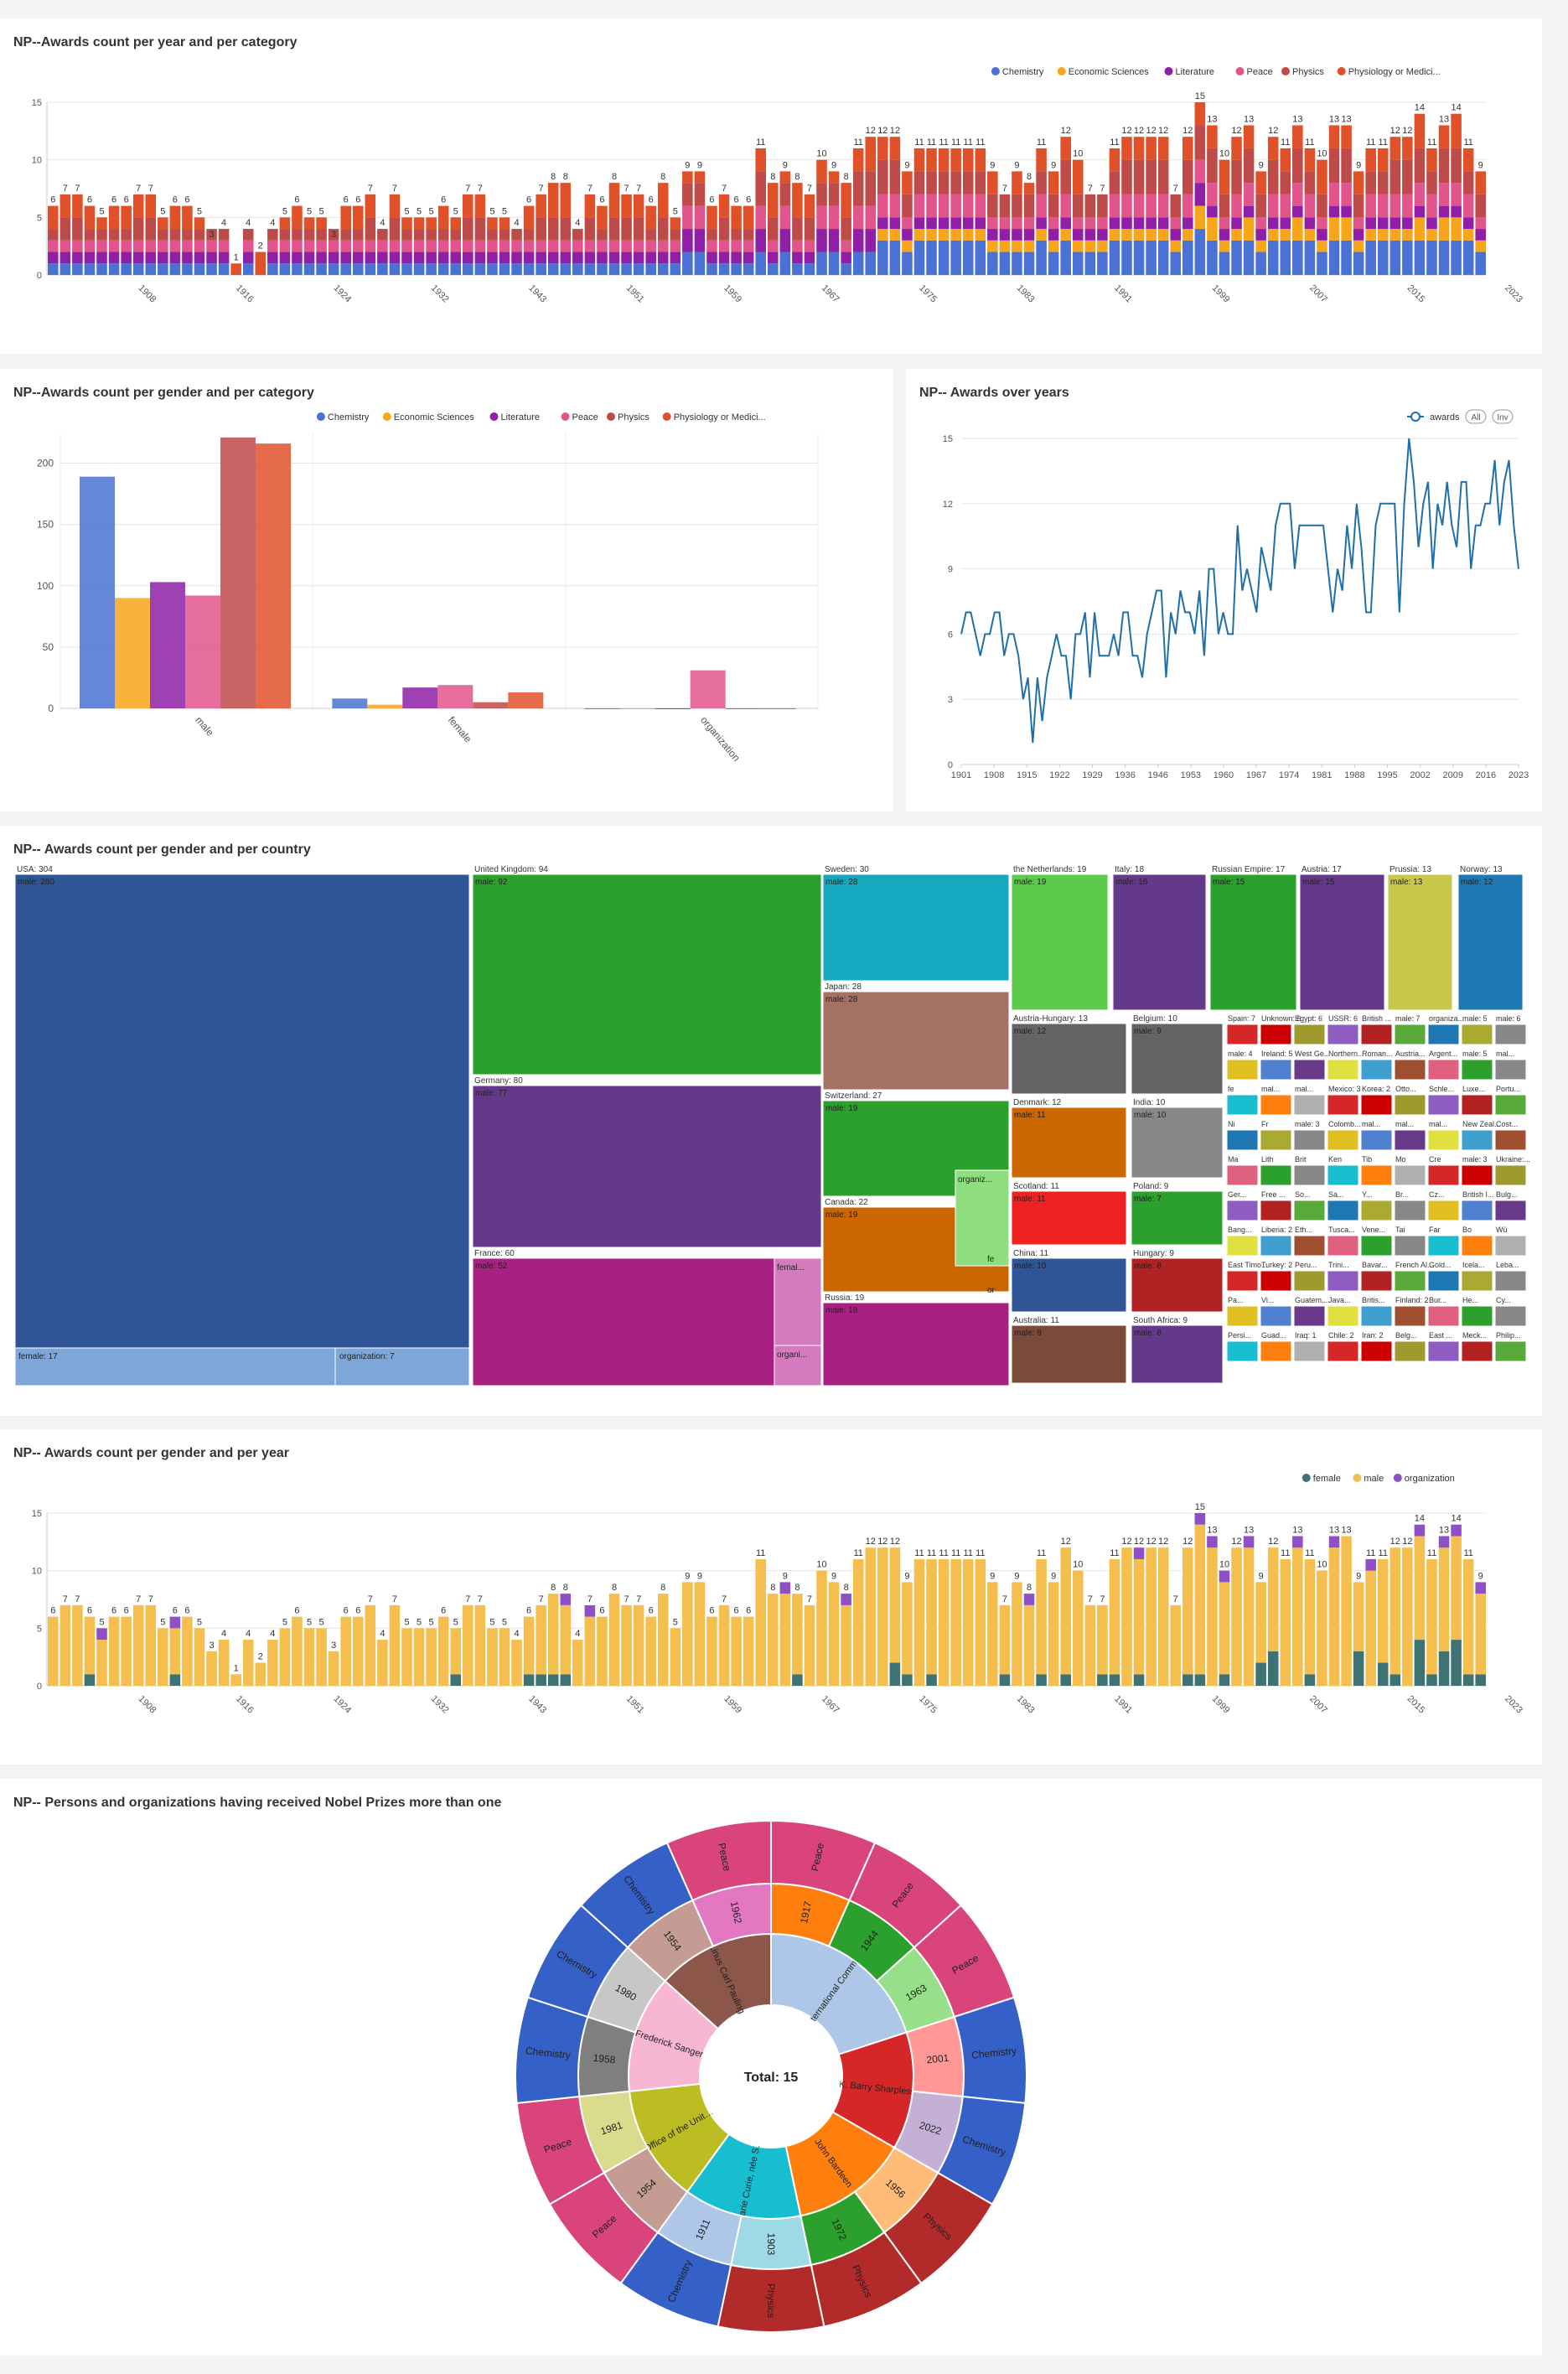 The image size is (1568, 2374). I want to click on bar-total-label: 13, so click(1297, 119).